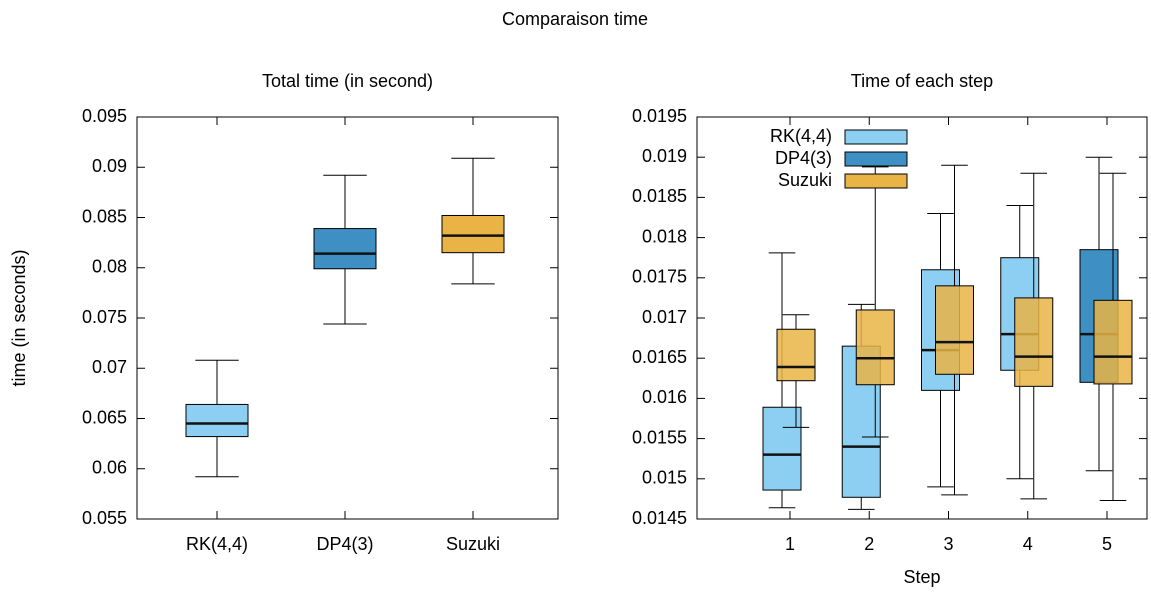  I want to click on y-tick-label: 0.095, so click(104, 116).